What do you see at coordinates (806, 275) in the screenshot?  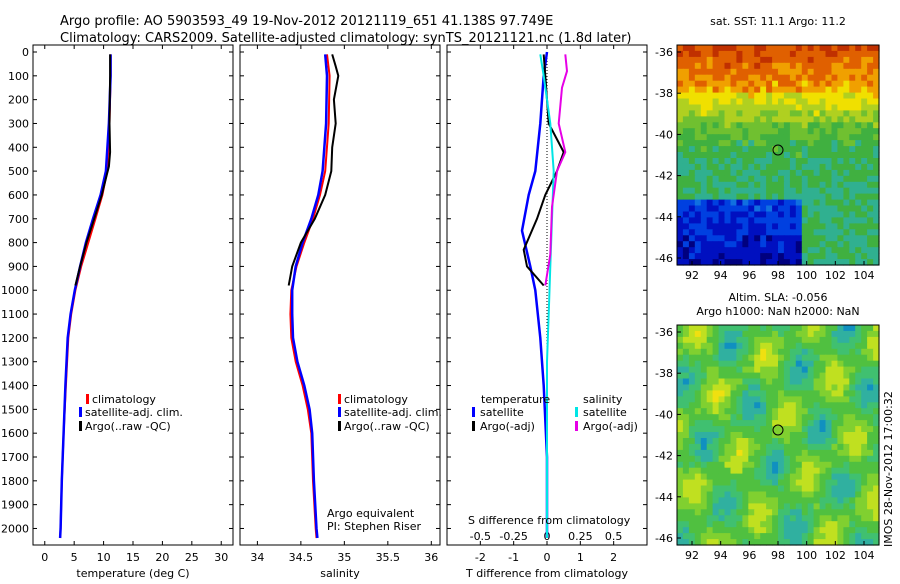 I see `map-x-tick-label: 100` at bounding box center [806, 275].